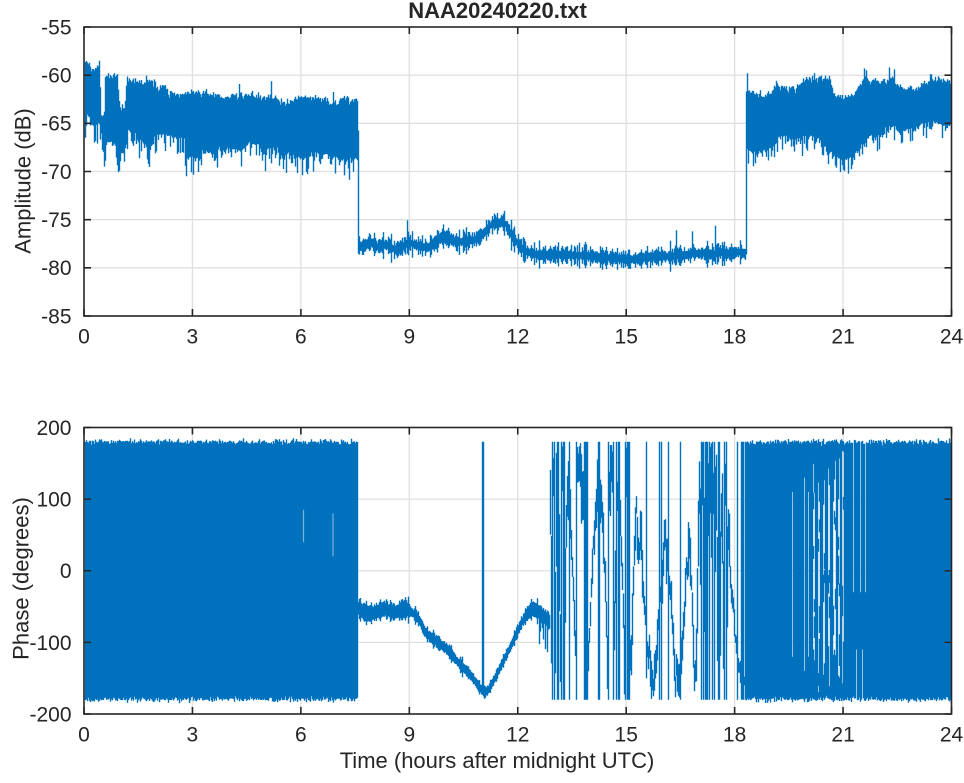 Image resolution: width=964 pixels, height=783 pixels. Describe the element at coordinates (56, 124) in the screenshot. I see `svg-text: -65` at that location.